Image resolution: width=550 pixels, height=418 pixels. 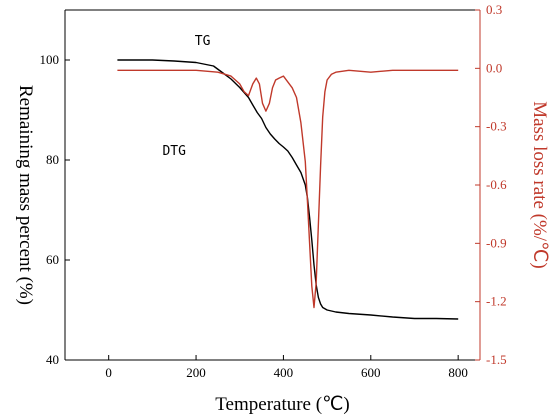 What do you see at coordinates (52, 259) in the screenshot?
I see `left-tick-label: 60` at bounding box center [52, 259].